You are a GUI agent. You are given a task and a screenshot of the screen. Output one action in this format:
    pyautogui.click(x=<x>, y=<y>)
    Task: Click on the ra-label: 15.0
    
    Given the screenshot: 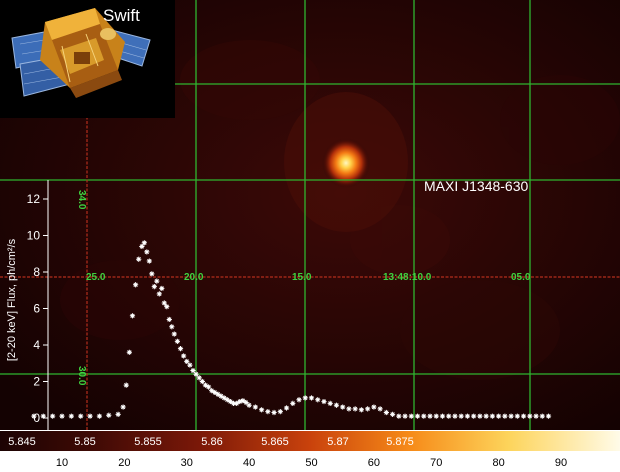 What is the action you would take?
    pyautogui.click(x=302, y=277)
    